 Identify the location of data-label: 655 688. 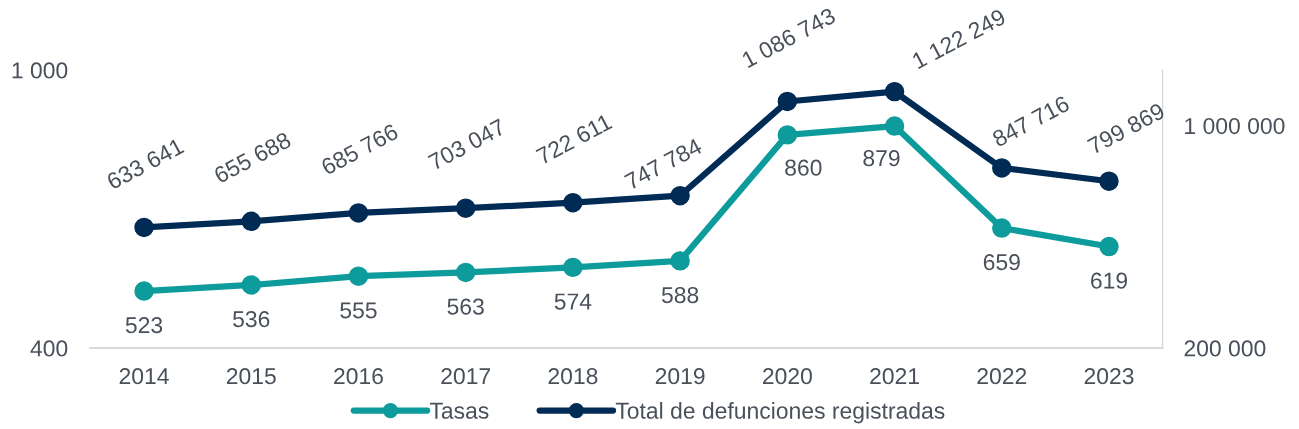
(252, 157).